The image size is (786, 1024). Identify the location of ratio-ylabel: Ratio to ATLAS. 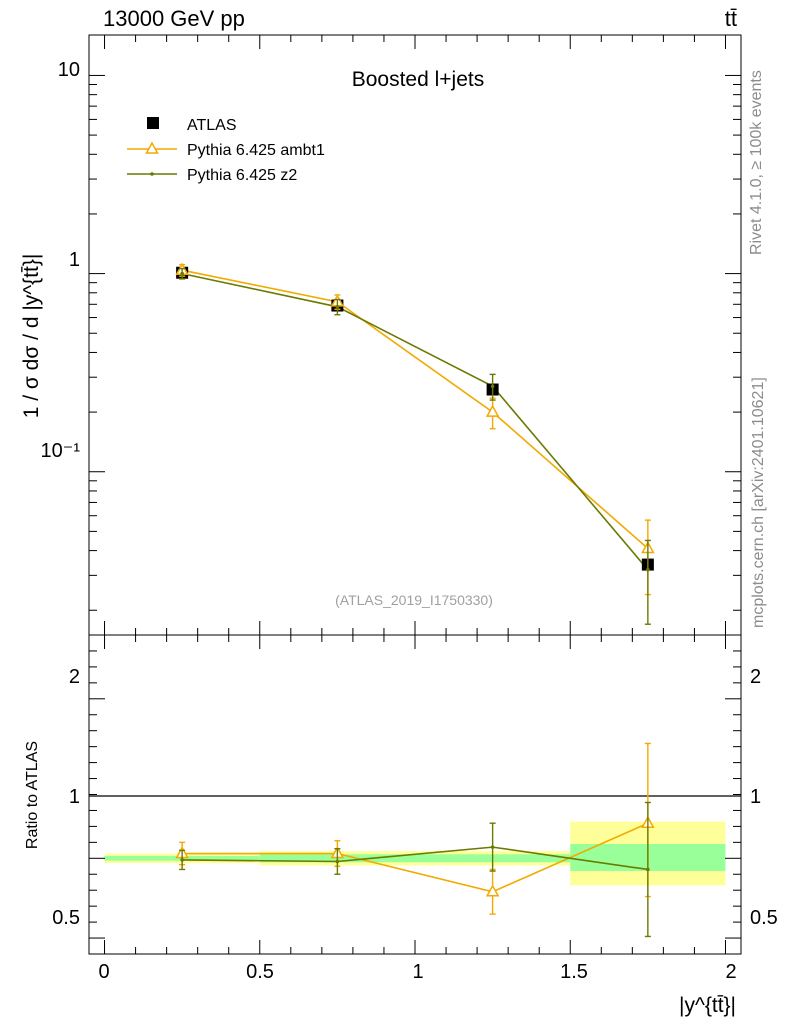
(32, 795).